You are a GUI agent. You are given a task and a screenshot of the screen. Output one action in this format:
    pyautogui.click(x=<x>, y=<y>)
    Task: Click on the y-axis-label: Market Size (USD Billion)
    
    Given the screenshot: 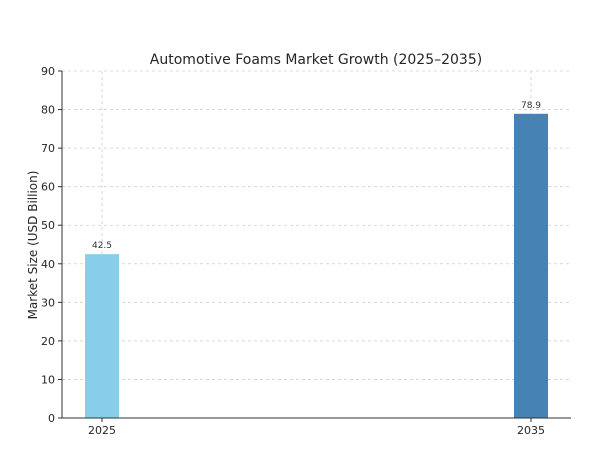 What is the action you would take?
    pyautogui.click(x=33, y=245)
    